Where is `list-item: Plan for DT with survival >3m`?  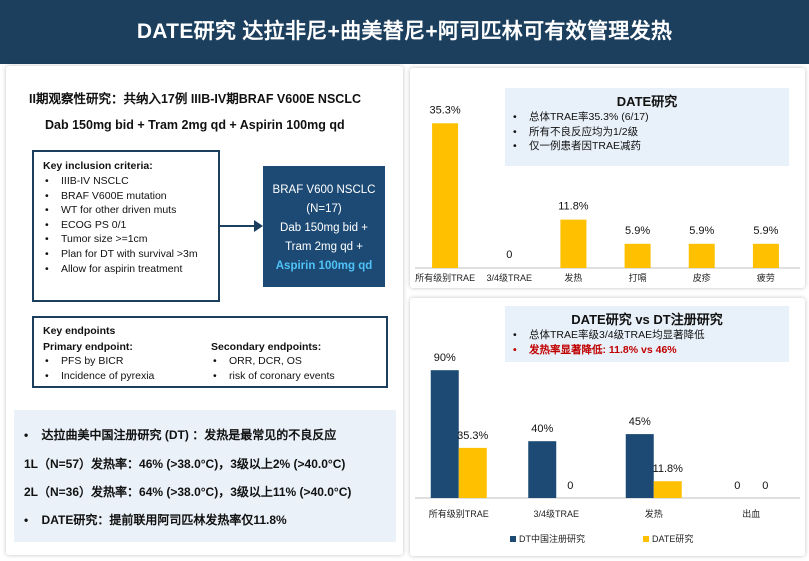 list-item: Plan for DT with survival >3m is located at coordinates (130, 254).